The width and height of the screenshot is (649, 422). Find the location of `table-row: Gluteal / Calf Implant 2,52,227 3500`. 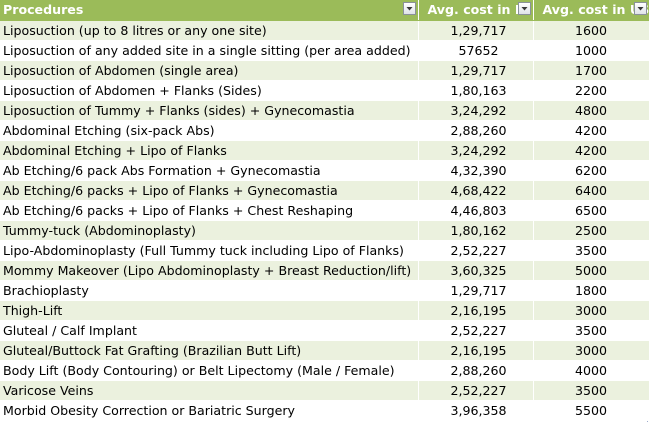

table-row: Gluteal / Calf Implant 2,52,227 3500 is located at coordinates (324, 330).